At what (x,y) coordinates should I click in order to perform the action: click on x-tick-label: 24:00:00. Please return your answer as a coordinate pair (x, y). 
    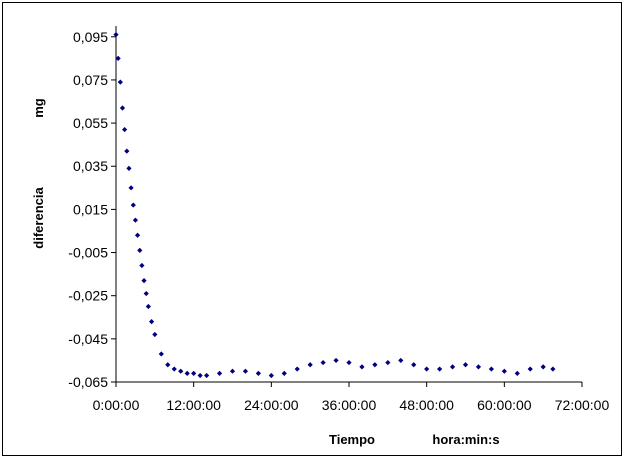
    Looking at the image, I should click on (271, 405).